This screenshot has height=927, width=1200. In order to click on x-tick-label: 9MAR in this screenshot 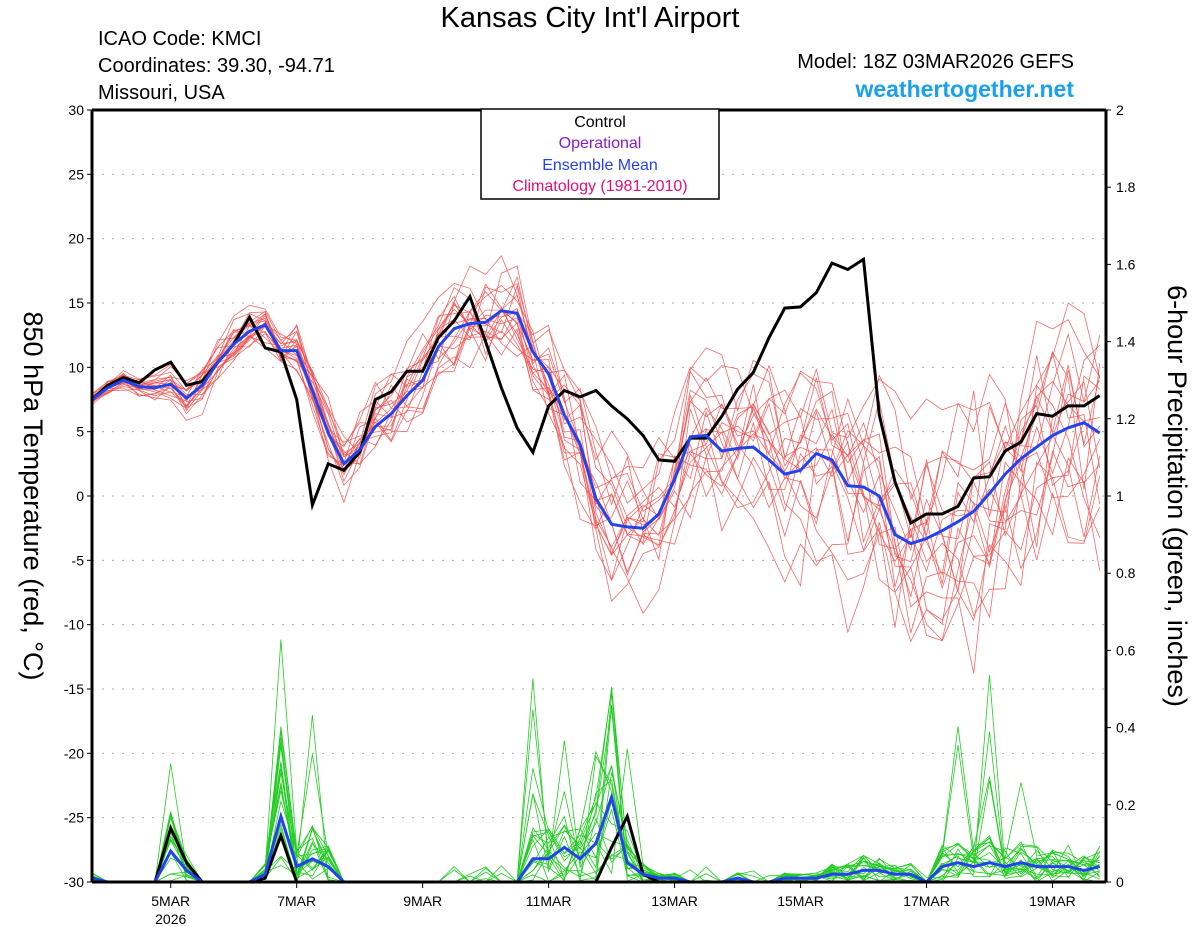, I will do `click(422, 901)`.